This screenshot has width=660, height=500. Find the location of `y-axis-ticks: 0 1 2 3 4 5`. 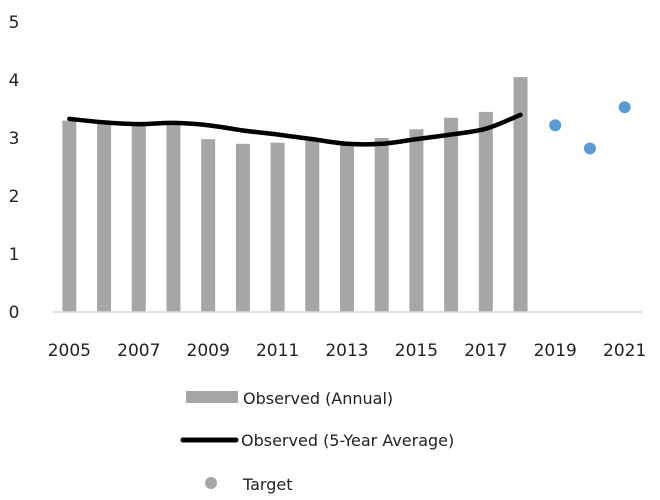

y-axis-ticks: 0 1 2 3 4 5 is located at coordinates (14, 168).